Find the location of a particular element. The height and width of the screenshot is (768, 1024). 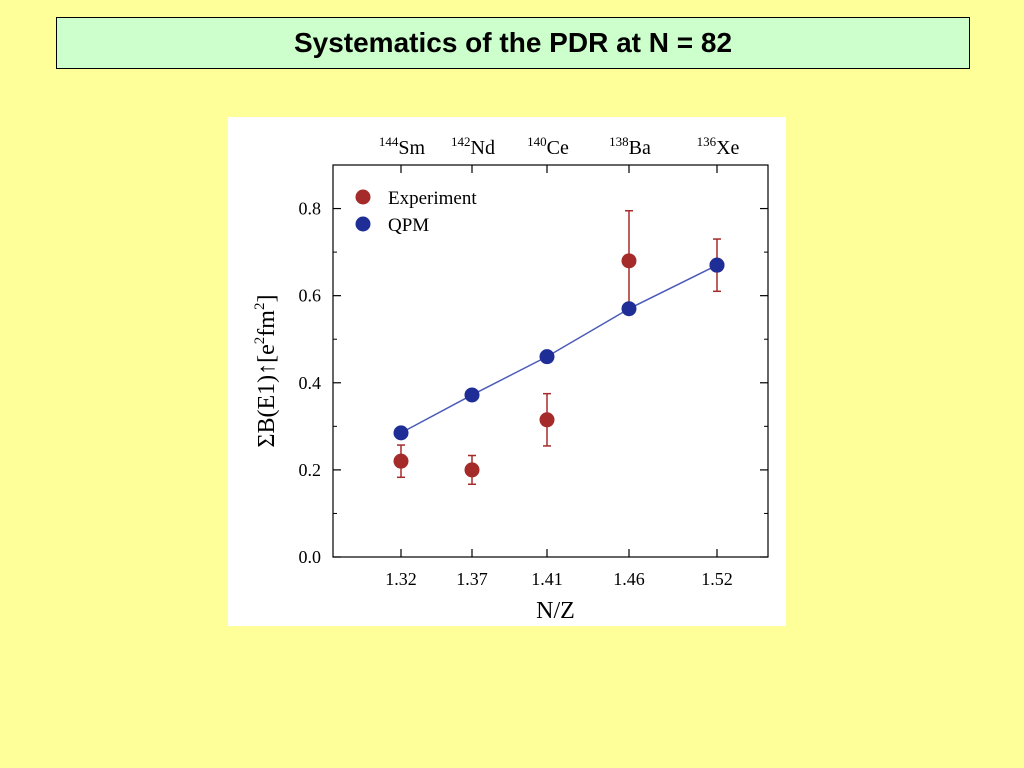

nucleus-mass: 144 is located at coordinates (389, 141).